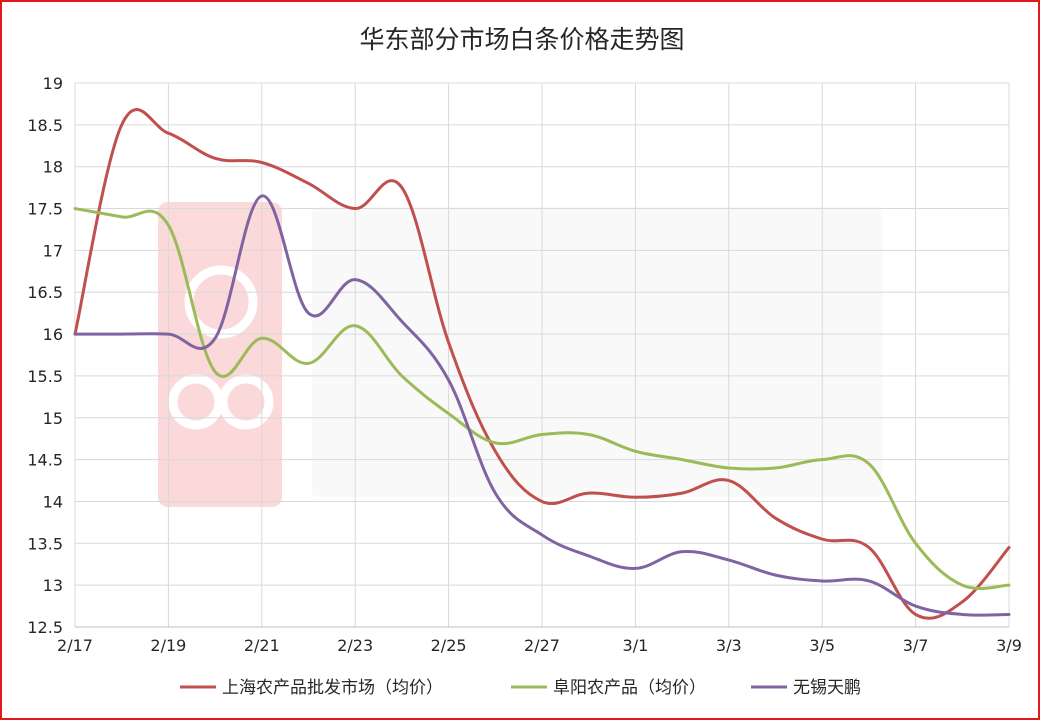 This screenshot has width=1040, height=722. I want to click on x-tick-label: 3/9, so click(1009, 645).